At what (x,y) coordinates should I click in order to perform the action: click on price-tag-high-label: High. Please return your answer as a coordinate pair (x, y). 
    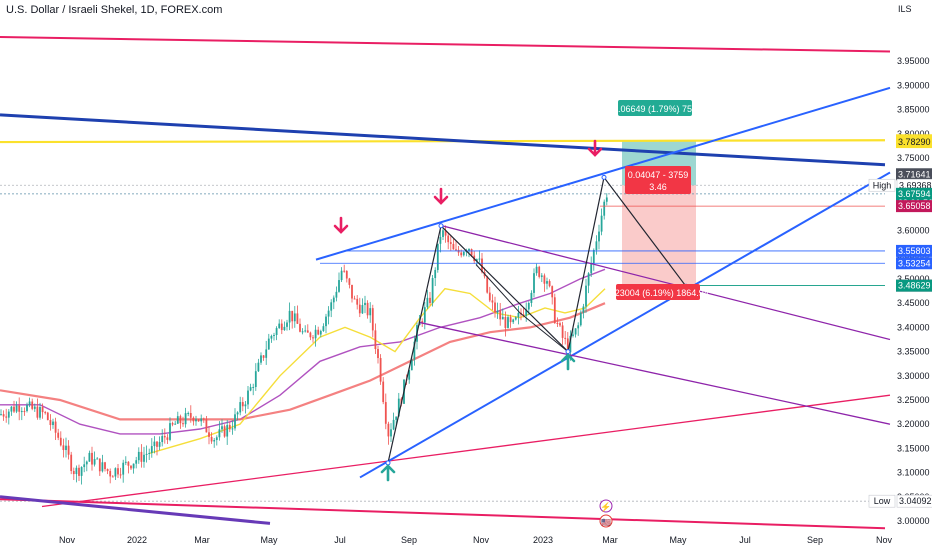
    Looking at the image, I should click on (882, 185).